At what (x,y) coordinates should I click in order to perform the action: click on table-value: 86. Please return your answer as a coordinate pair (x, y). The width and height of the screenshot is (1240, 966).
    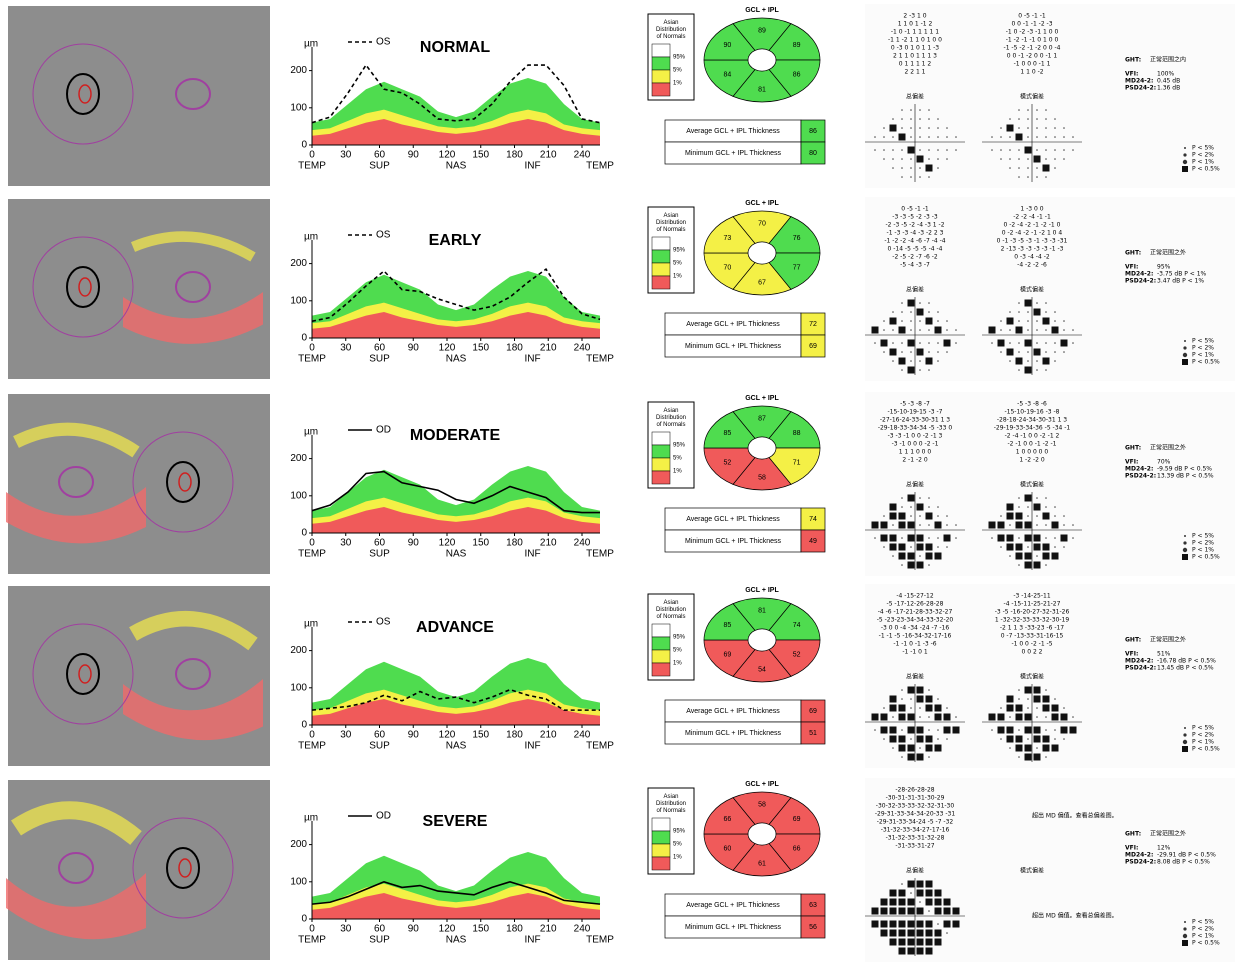
    Looking at the image, I should click on (813, 131).